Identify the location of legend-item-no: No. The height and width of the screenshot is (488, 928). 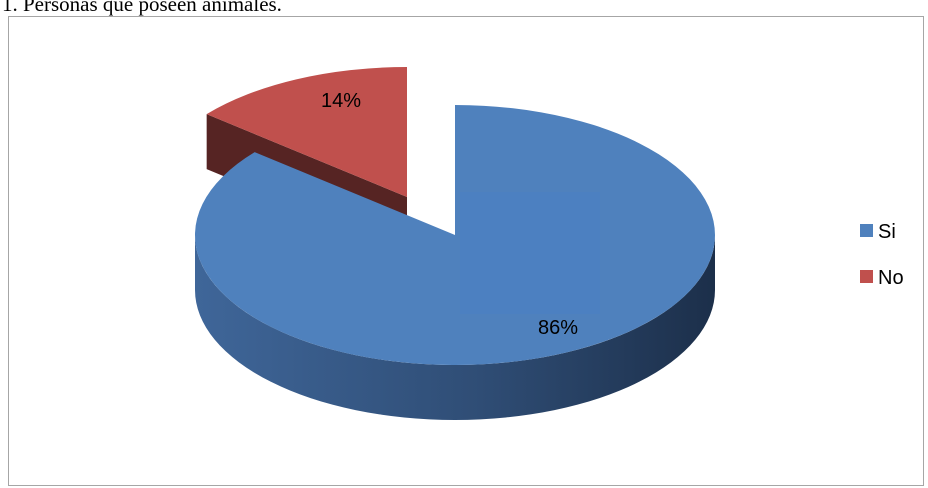
(882, 278).